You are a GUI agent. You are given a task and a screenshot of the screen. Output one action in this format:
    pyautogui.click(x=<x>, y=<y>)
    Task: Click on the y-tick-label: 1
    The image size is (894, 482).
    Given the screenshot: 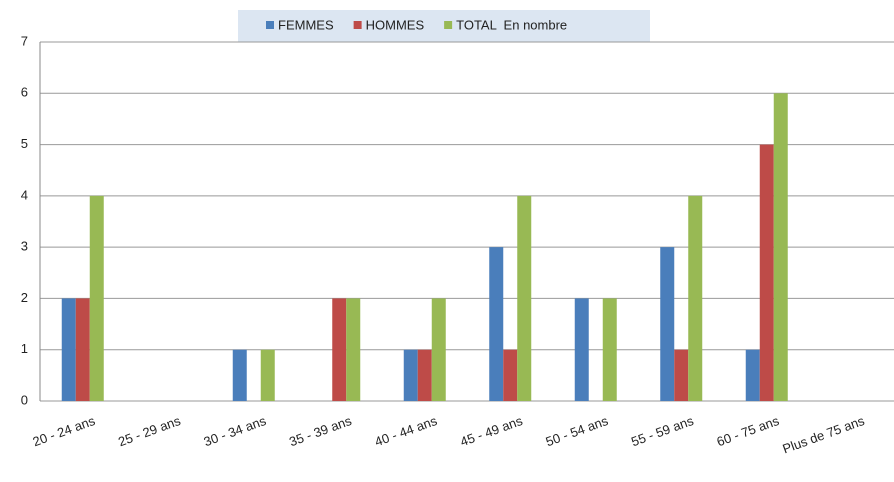 What is the action you would take?
    pyautogui.click(x=24, y=348)
    